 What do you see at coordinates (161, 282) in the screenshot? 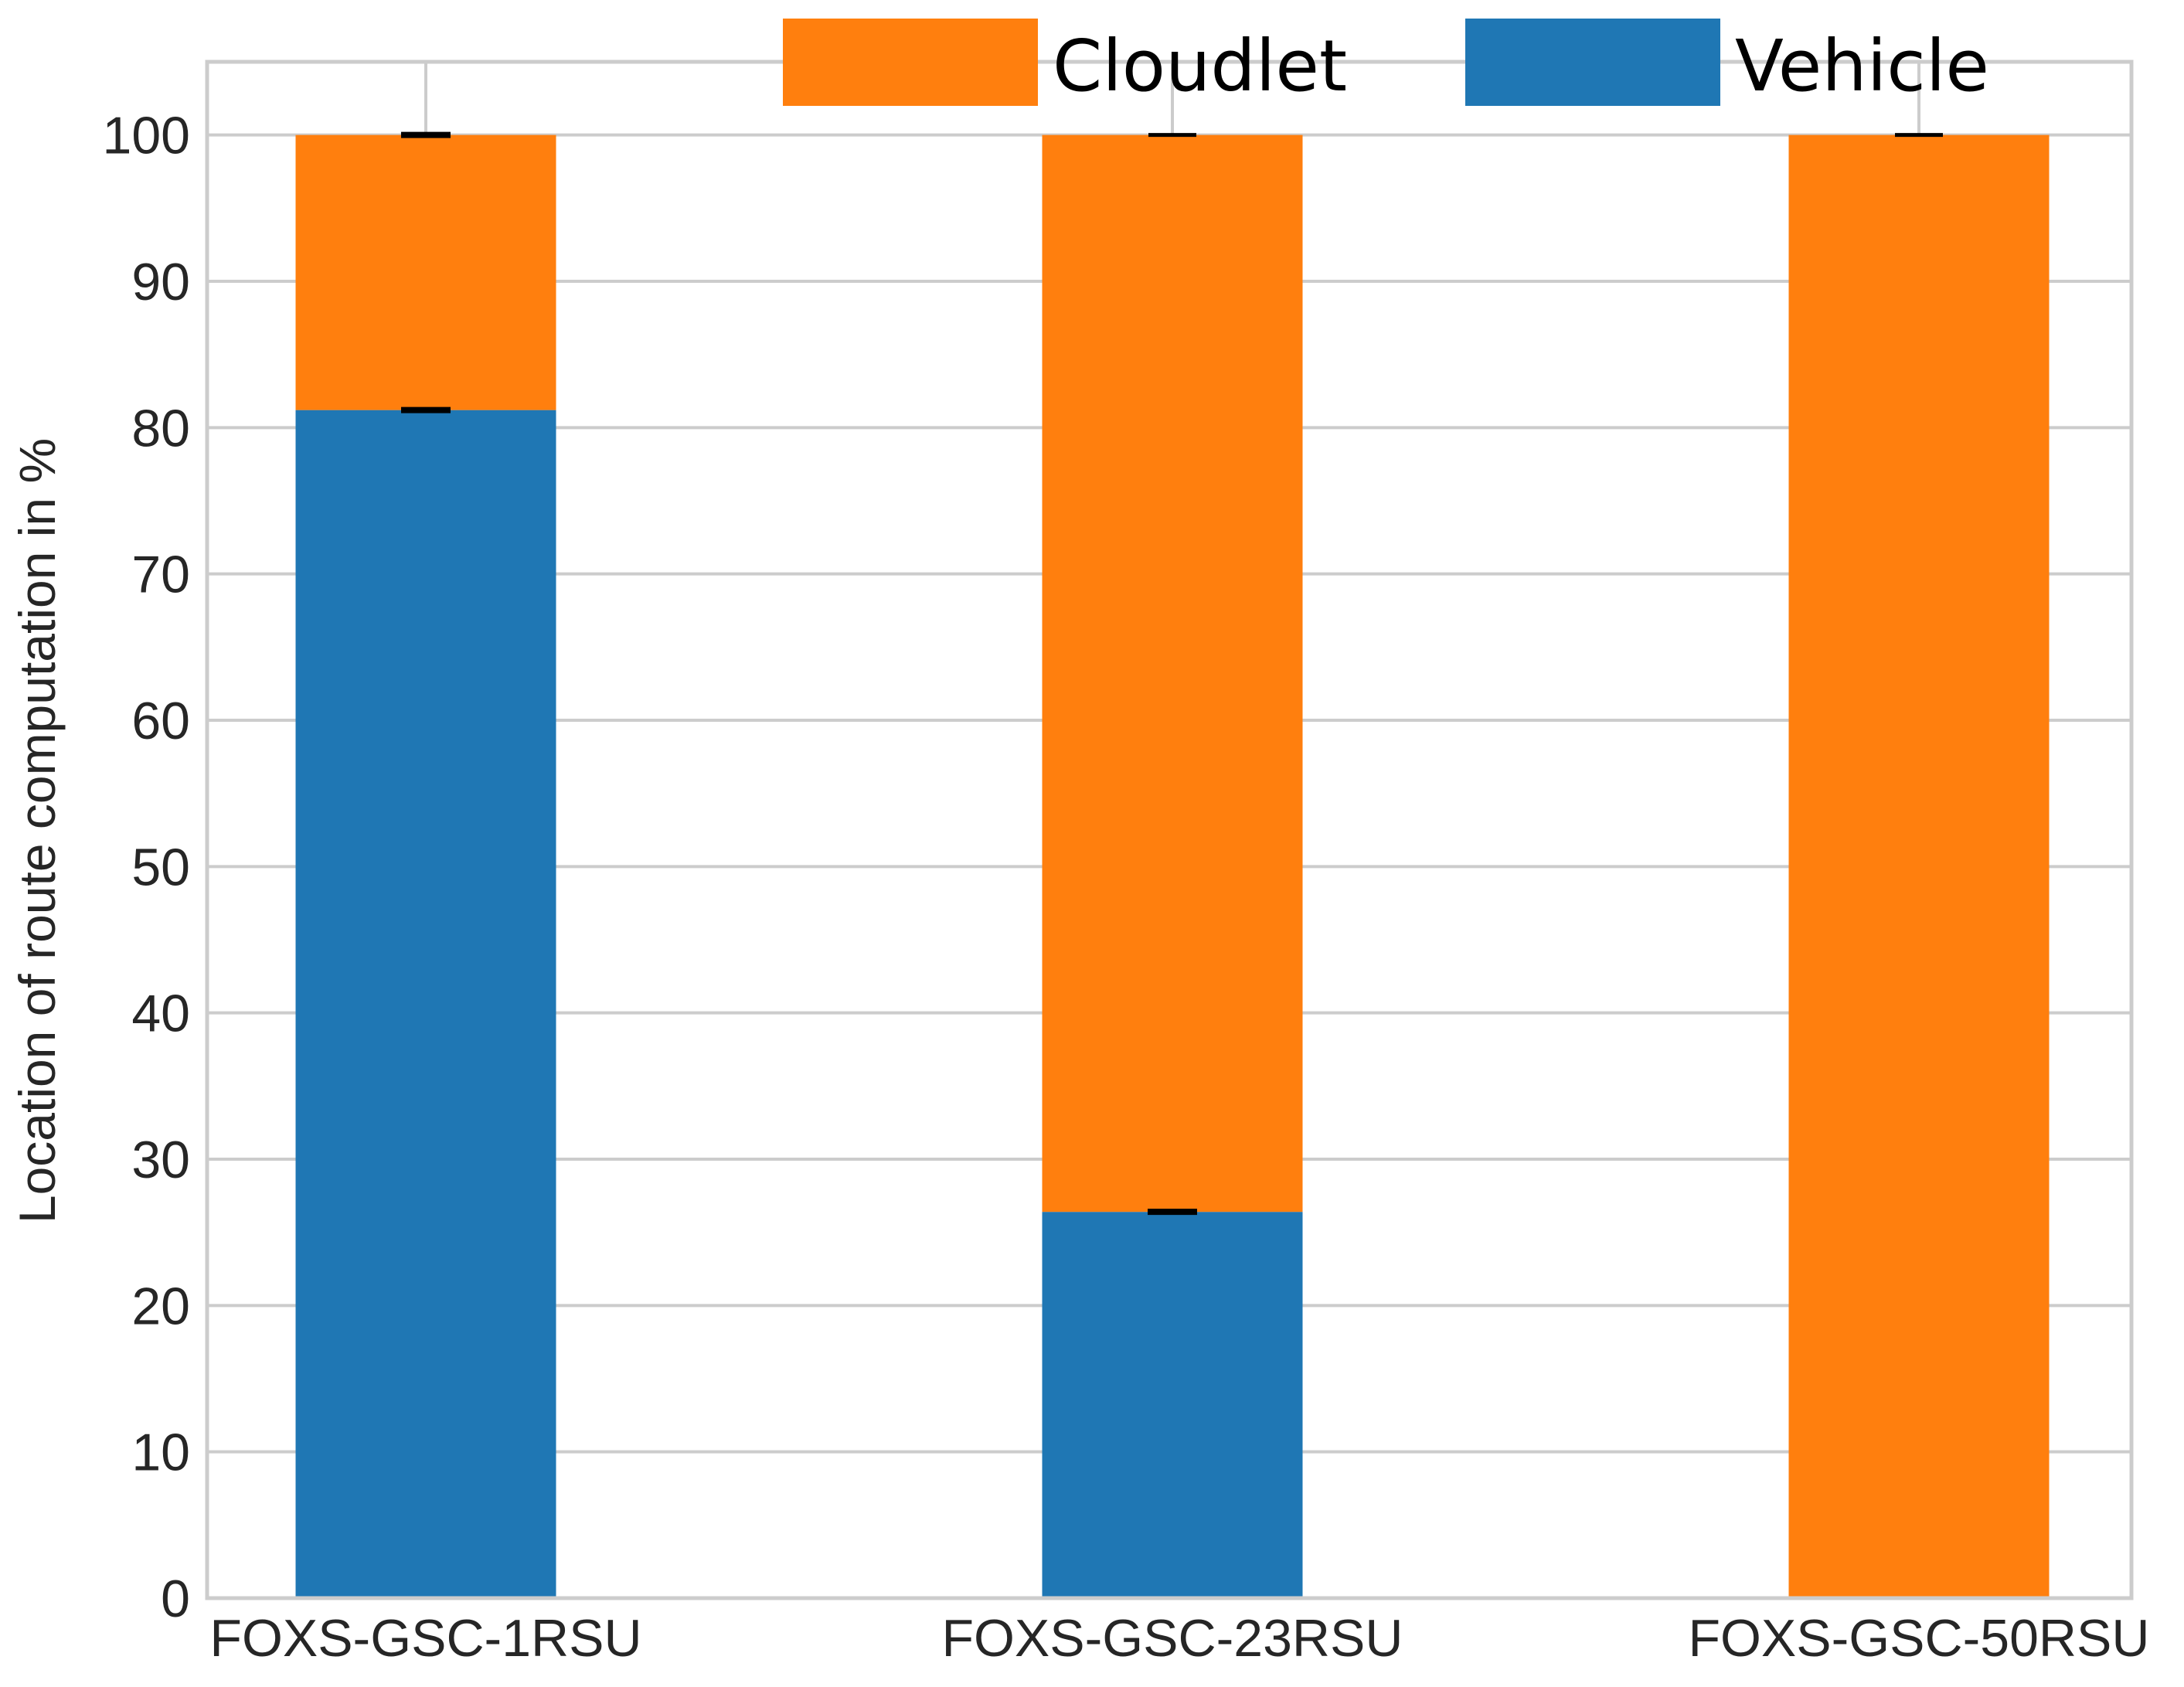
I see `y-tick-label: 90` at bounding box center [161, 282].